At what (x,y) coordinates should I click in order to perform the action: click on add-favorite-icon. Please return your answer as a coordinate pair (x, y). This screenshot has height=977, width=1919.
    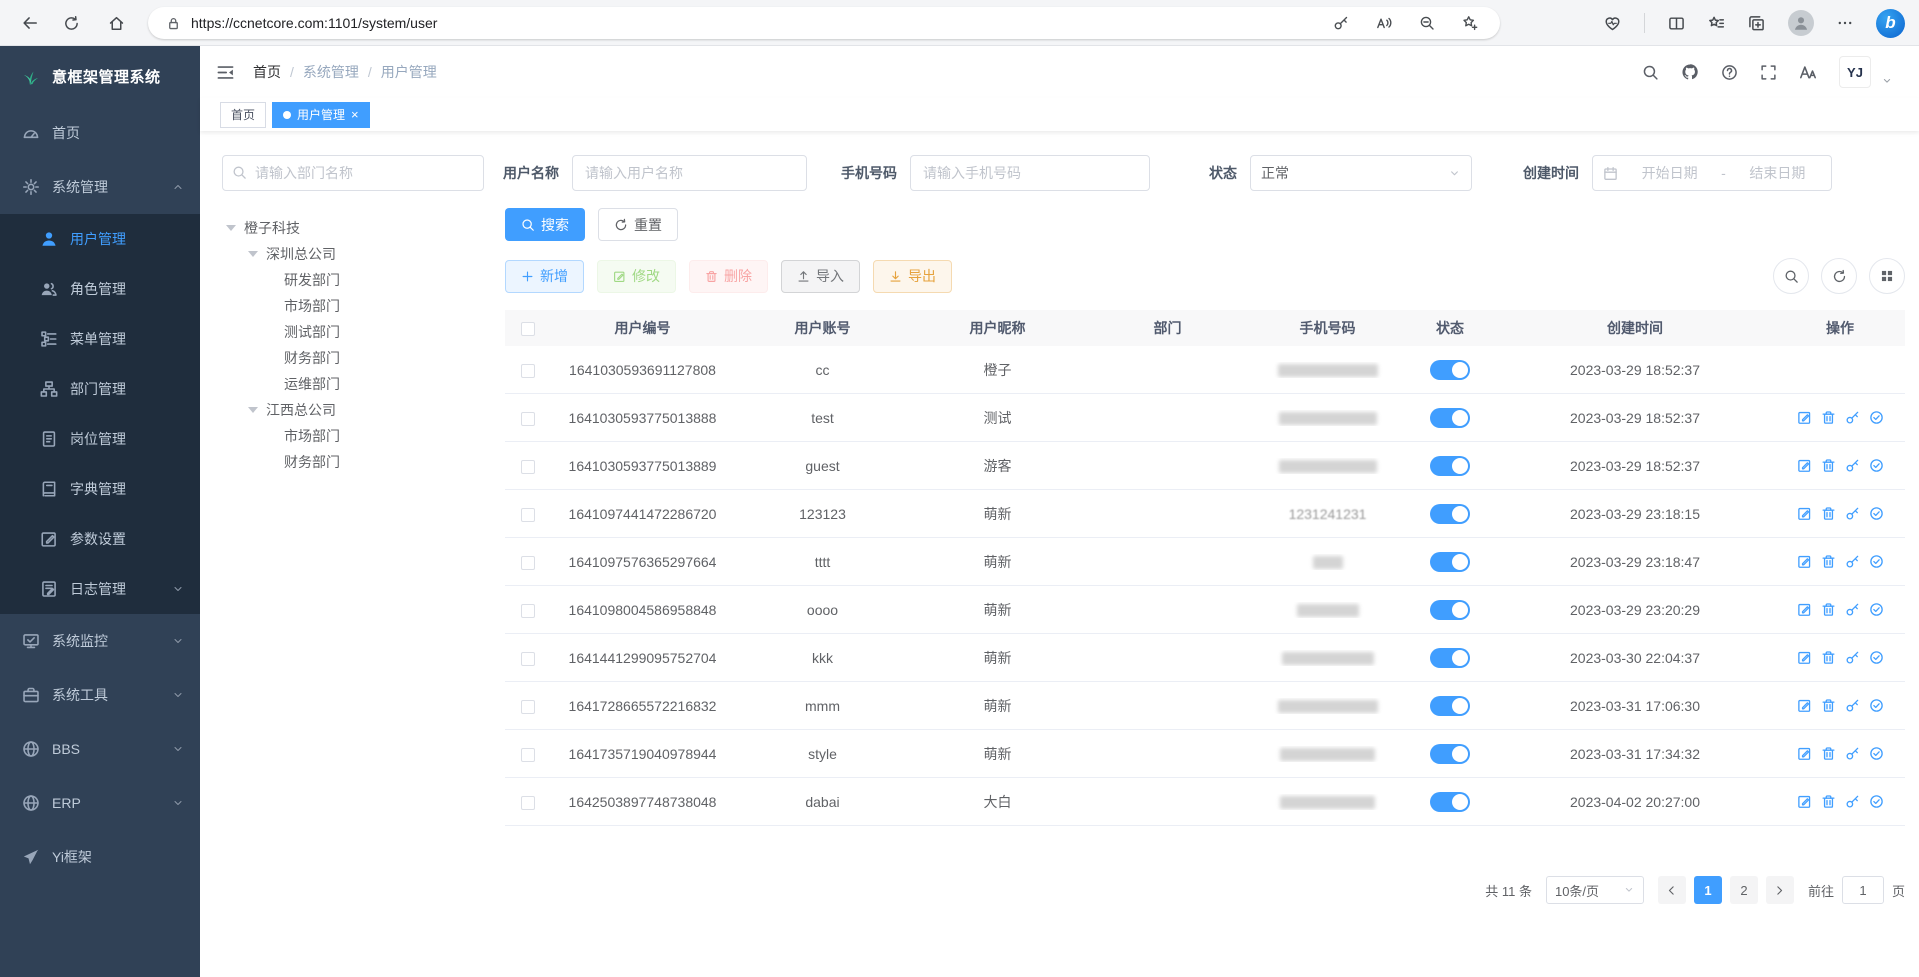
    Looking at the image, I should click on (1470, 23).